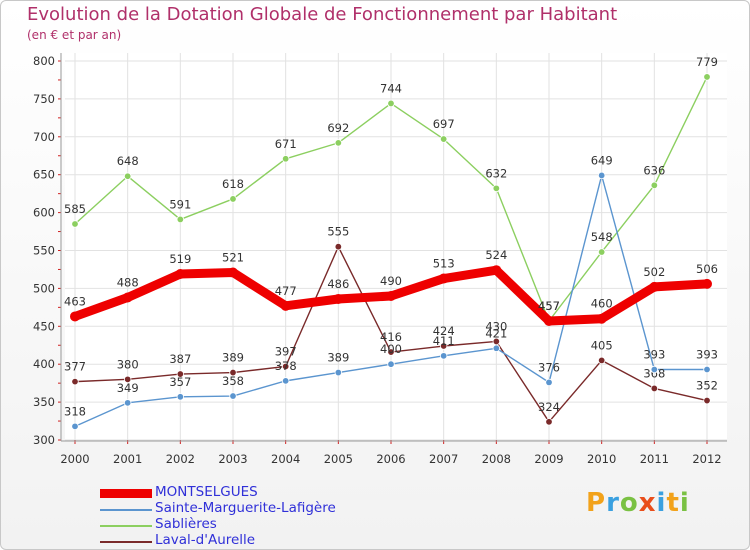 This screenshot has width=750, height=550. Describe the element at coordinates (180, 459) in the screenshot. I see `x-tick-label: 2002` at that location.